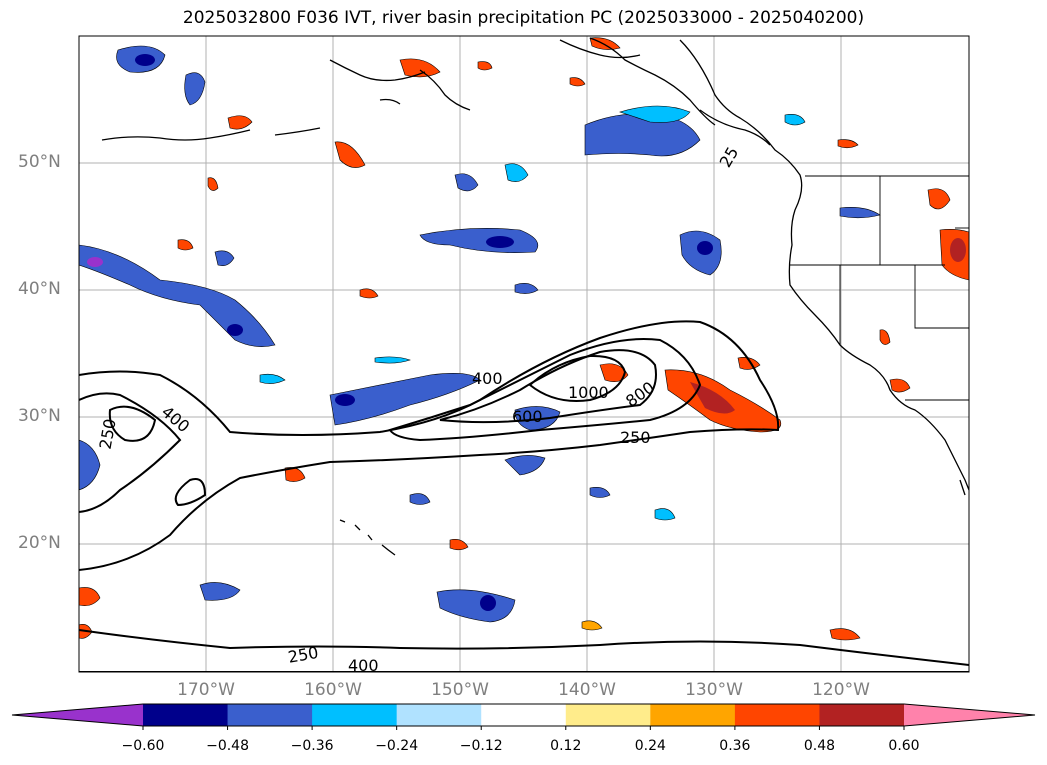  Describe the element at coordinates (397, 746) in the screenshot. I see `colorbar-tick-label: −0.24` at that location.